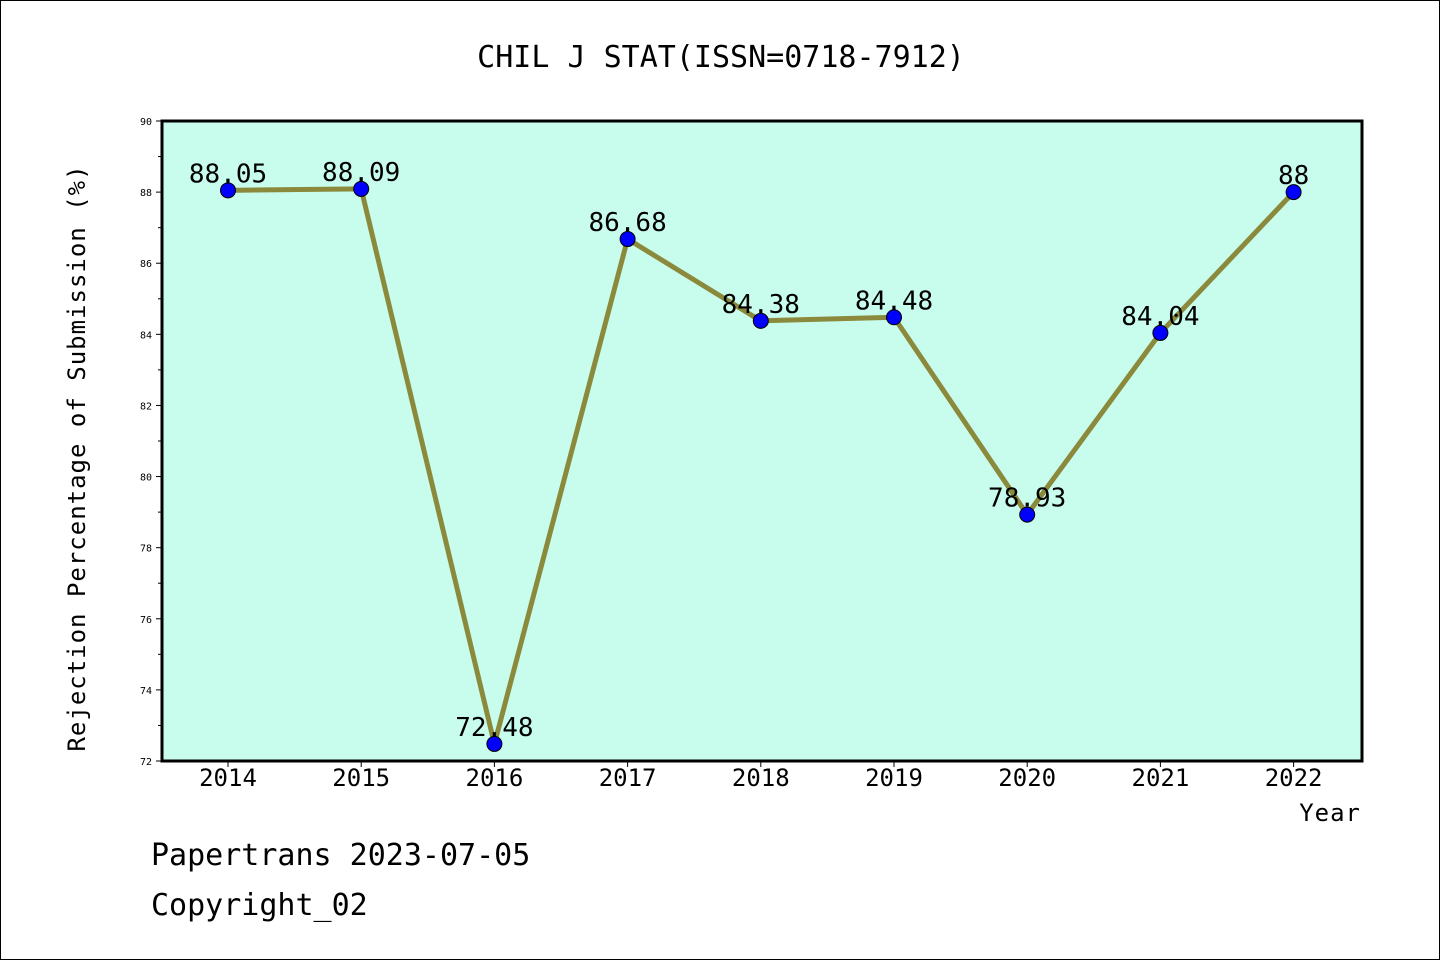  What do you see at coordinates (77, 457) in the screenshot?
I see `y-axis-label: Rejection Percentage of Submission (%)` at bounding box center [77, 457].